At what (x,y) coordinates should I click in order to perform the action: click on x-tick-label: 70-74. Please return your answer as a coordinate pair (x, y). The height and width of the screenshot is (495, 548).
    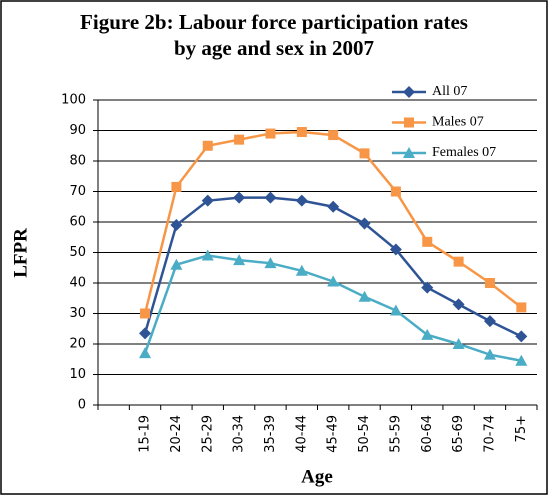
    Looking at the image, I should click on (489, 434).